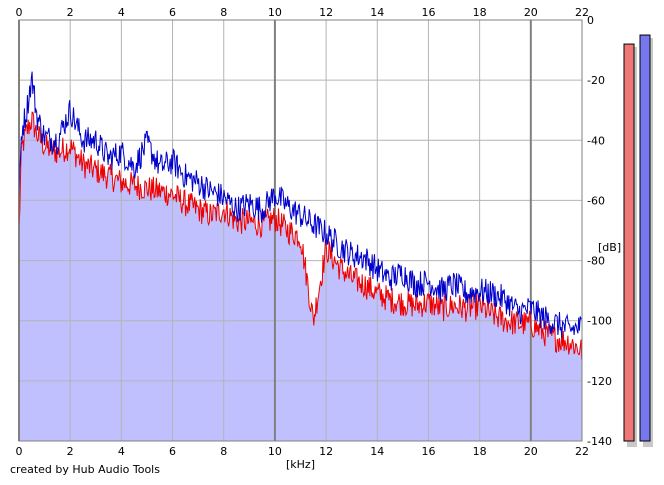 This screenshot has width=664, height=485. I want to click on x-tick-label-bottom: 16, so click(428, 451).